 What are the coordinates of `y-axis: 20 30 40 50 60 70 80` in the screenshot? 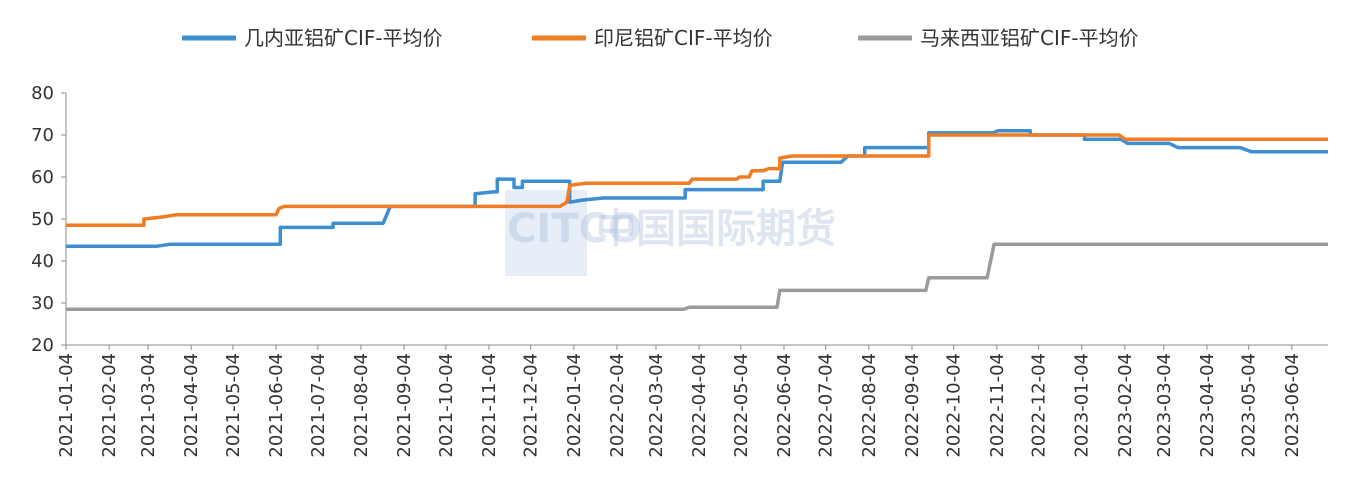 It's located at (49, 219).